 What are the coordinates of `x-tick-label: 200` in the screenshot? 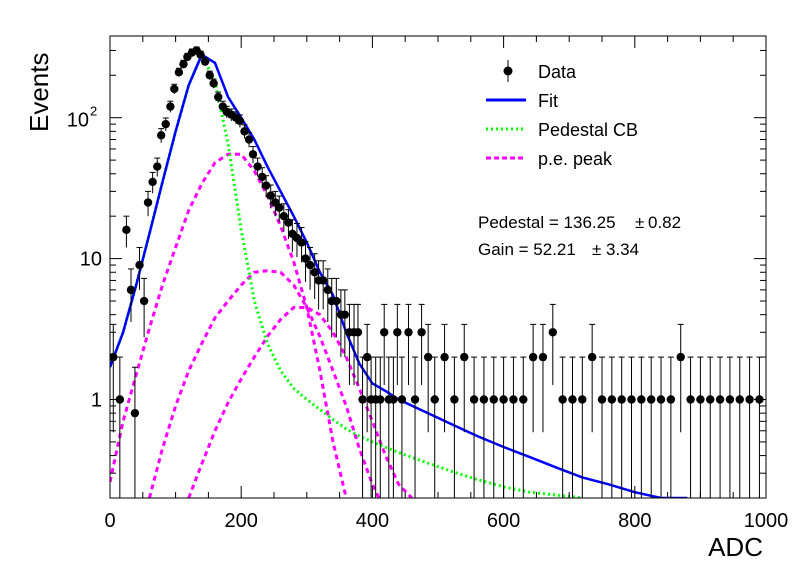 It's located at (241, 521).